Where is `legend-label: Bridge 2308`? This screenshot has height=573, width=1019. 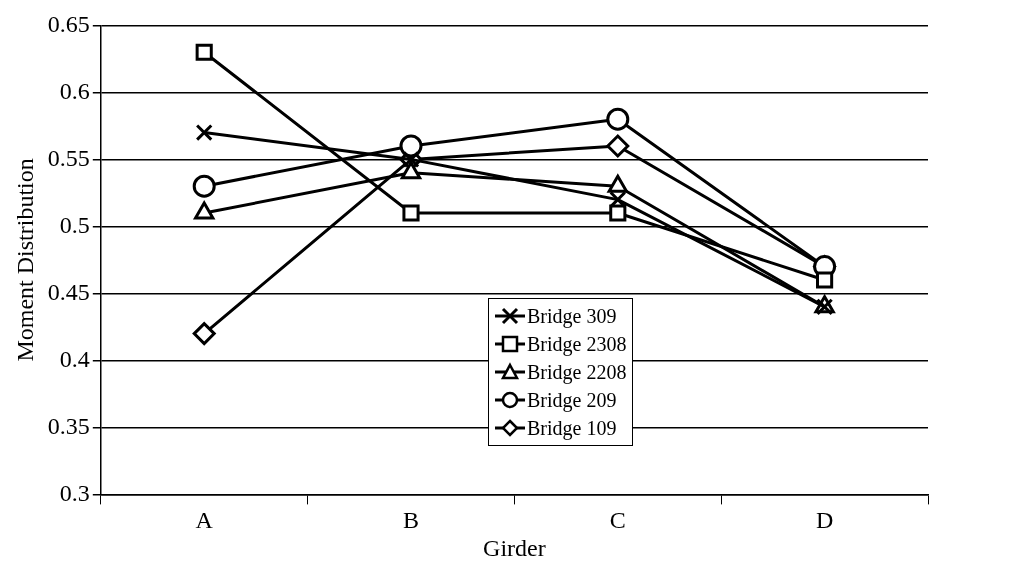
legend-label: Bridge 2308 is located at coordinates (577, 344).